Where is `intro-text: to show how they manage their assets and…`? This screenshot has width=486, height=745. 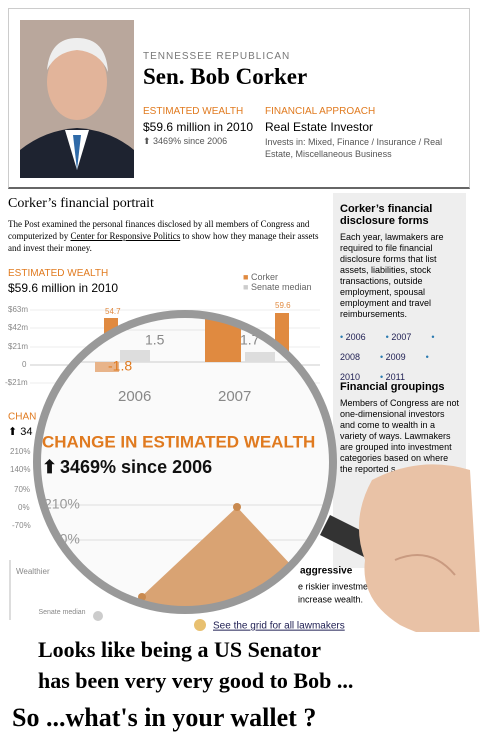 intro-text: to show how they manage their assets and… is located at coordinates (163, 242).